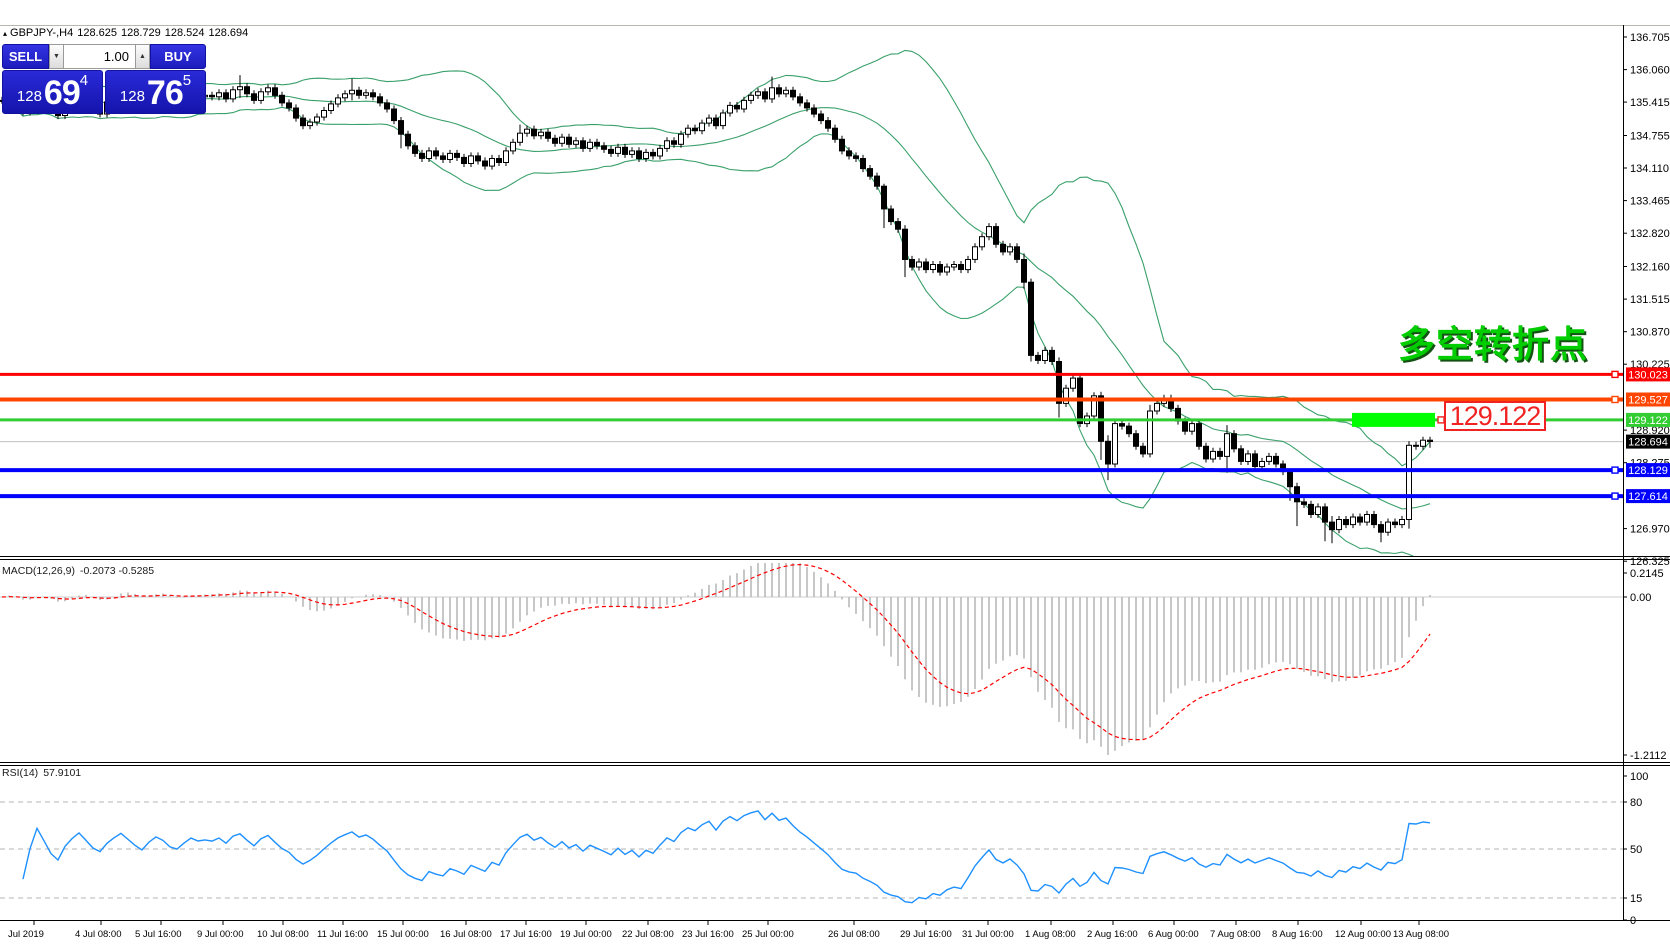  I want to click on svg-text: 129.527, so click(1648, 401).